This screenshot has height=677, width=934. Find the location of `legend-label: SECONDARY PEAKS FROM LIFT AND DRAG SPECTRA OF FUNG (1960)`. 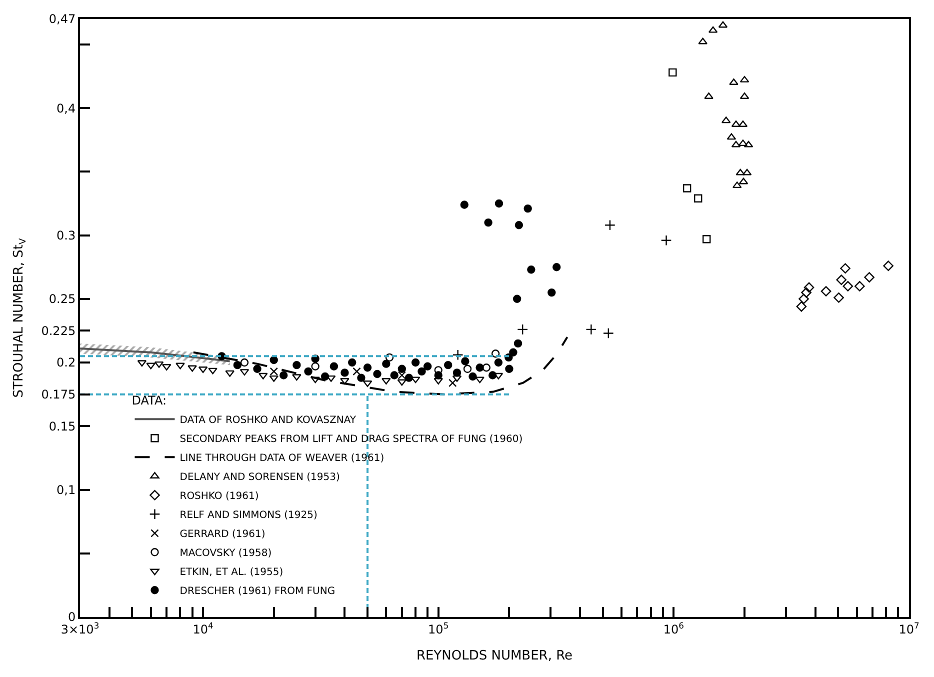

legend-label: SECONDARY PEAKS FROM LIFT AND DRAG SPECTRA OF FUNG (1960) is located at coordinates (351, 440).